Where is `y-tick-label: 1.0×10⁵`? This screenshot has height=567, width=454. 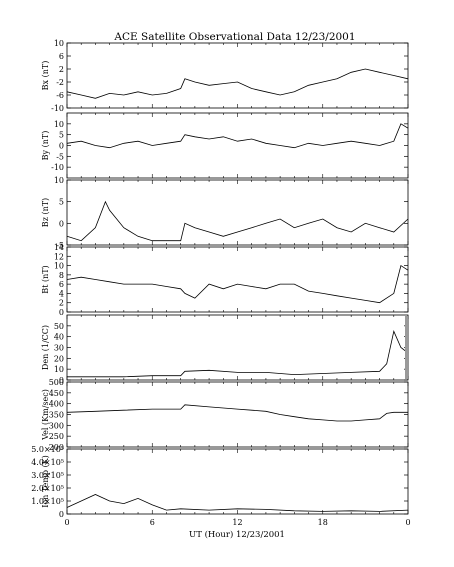 y-tick-label: 1.0×10⁵ is located at coordinates (47, 501).